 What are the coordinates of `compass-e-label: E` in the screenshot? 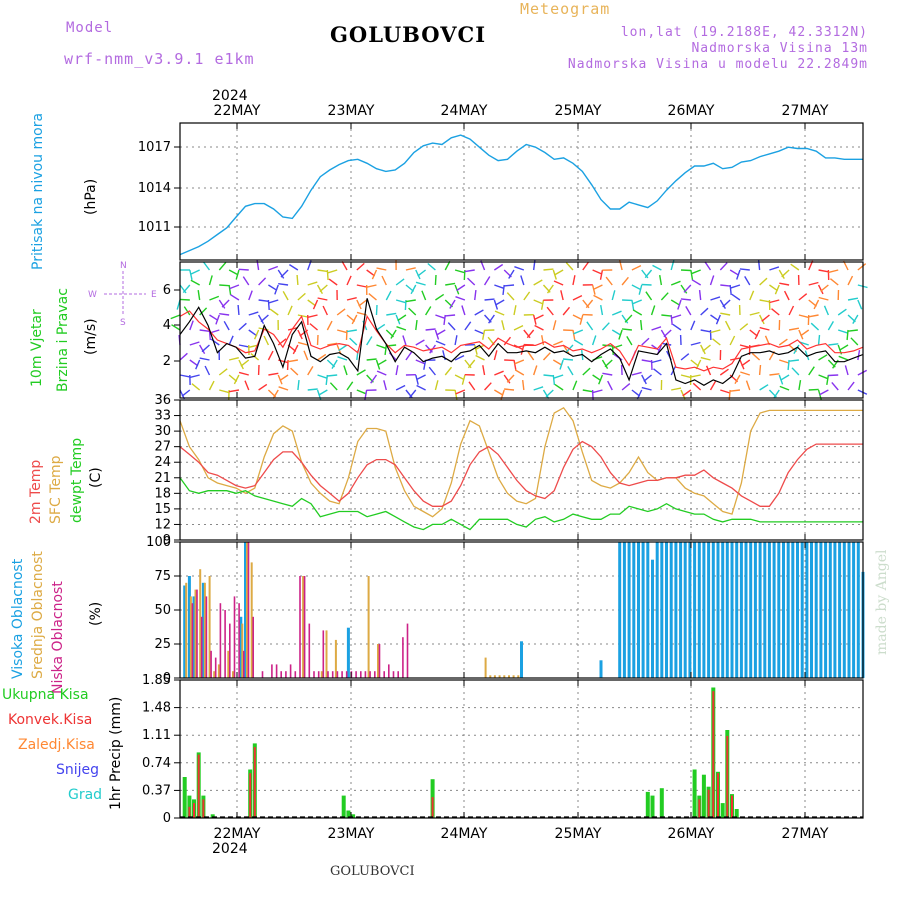 It's located at (154, 295).